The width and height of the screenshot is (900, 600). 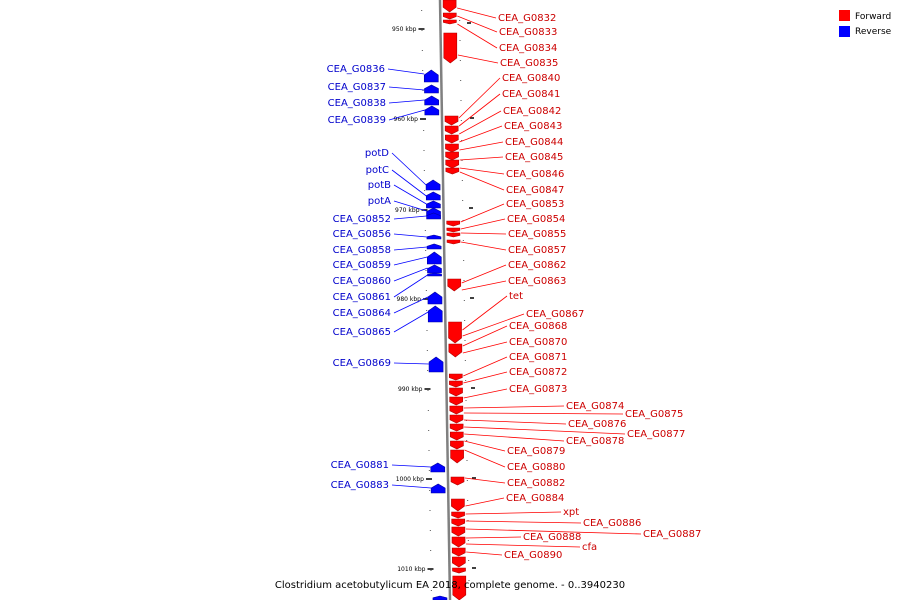 What do you see at coordinates (529, 63) in the screenshot?
I see `forward-gene-label: CEA_G0835` at bounding box center [529, 63].